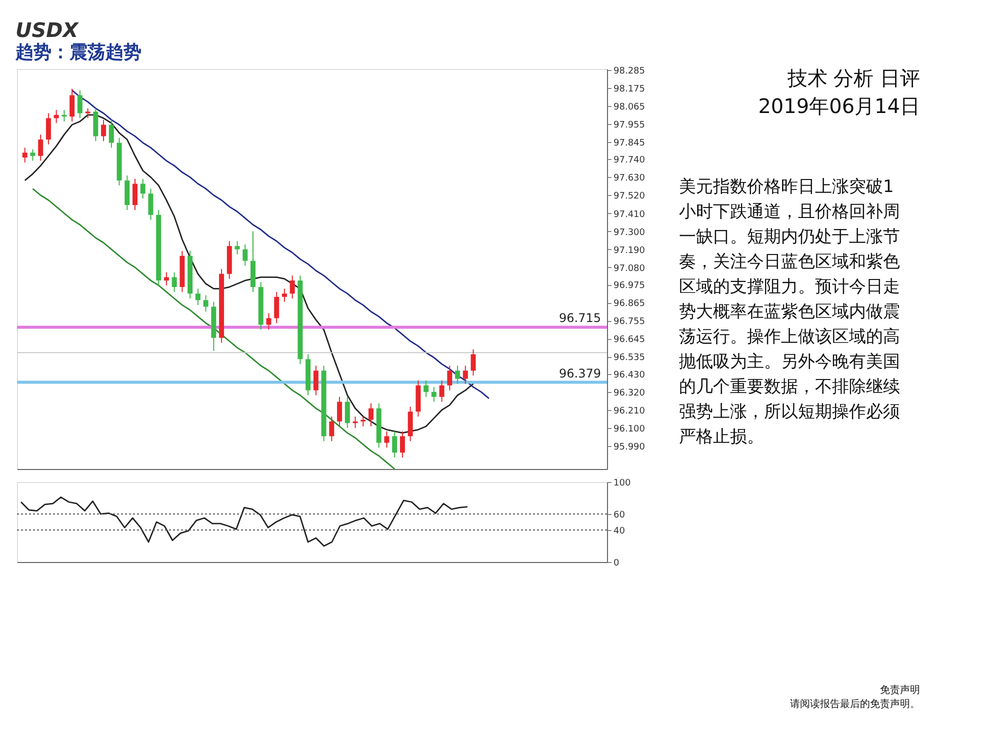 The width and height of the screenshot is (1000, 751). What do you see at coordinates (630, 375) in the screenshot?
I see `y-tick-label: 96.430` at bounding box center [630, 375].